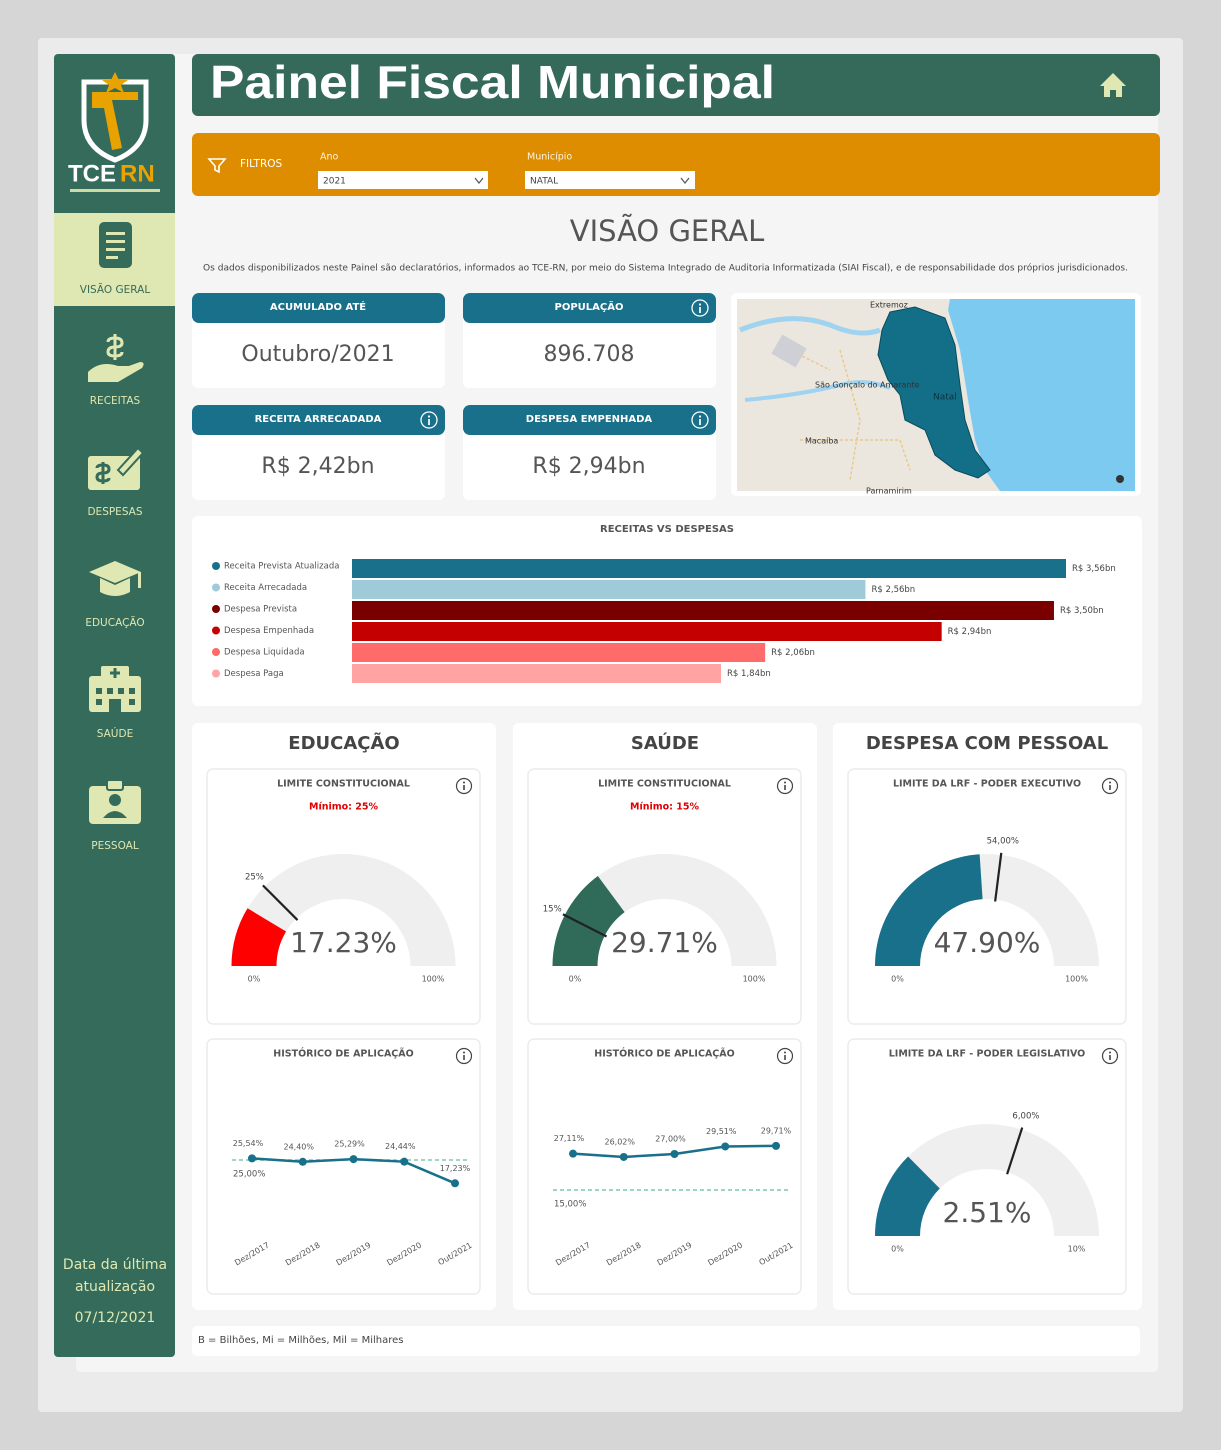  I want to click on legend-label: Despesa Paga, so click(254, 674).